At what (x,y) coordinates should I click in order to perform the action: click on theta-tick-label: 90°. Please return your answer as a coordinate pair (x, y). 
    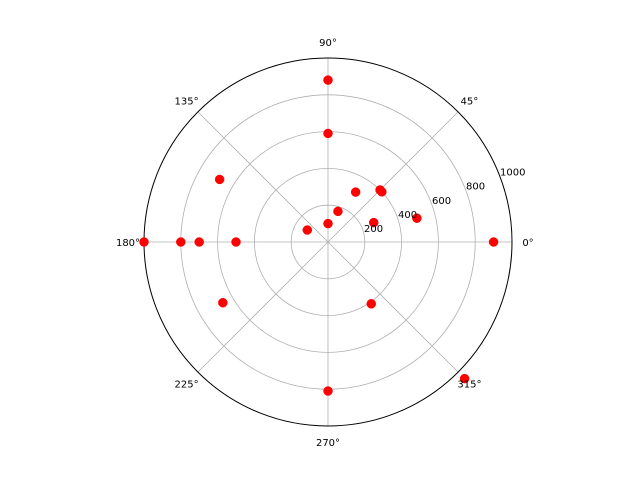
    Looking at the image, I should click on (328, 43).